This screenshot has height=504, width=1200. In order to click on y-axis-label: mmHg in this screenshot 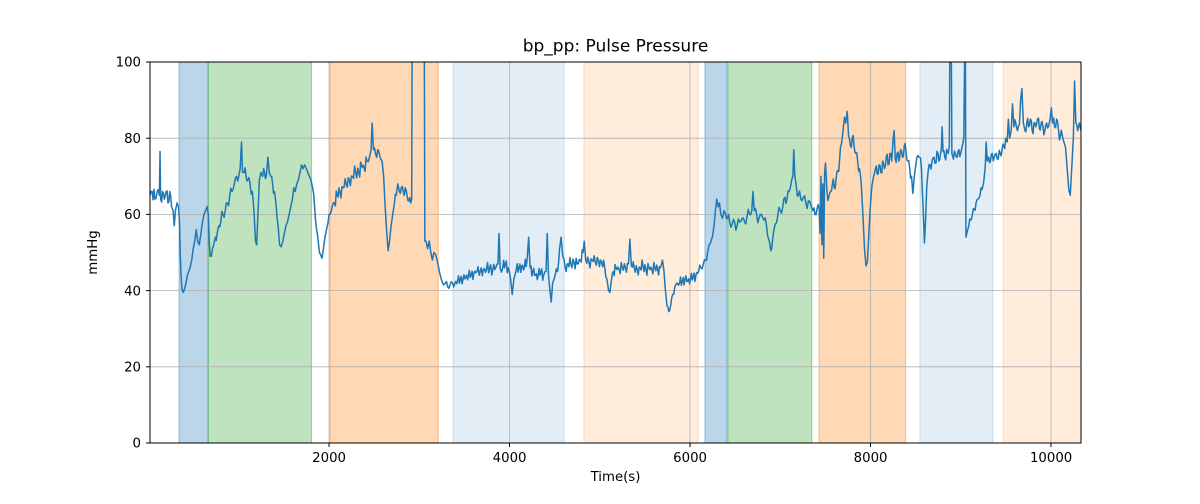, I will do `click(93, 252)`.